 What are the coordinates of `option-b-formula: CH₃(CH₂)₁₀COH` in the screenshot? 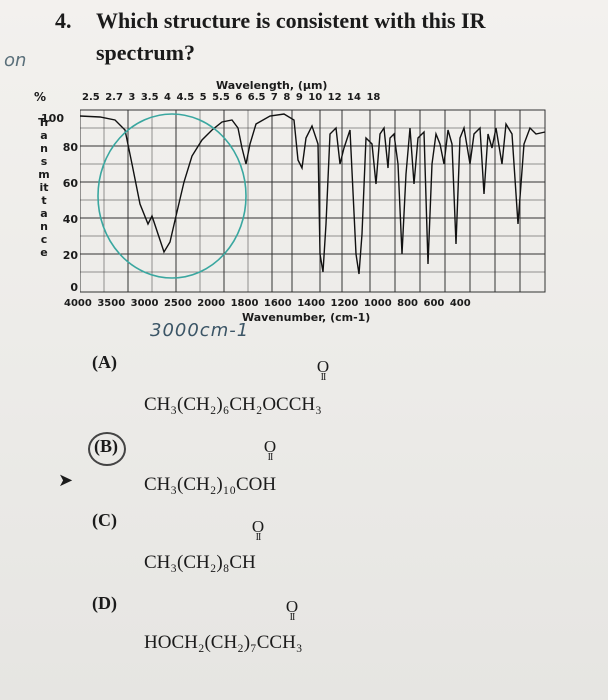 It's located at (210, 484).